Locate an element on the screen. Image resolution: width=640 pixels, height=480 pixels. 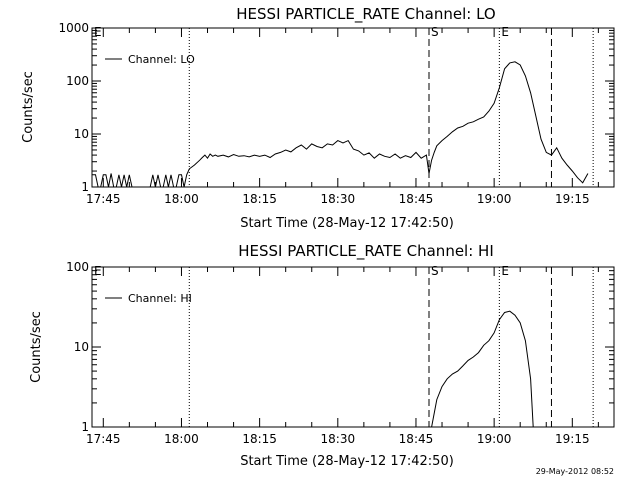
series-line is located at coordinates (482, 369).